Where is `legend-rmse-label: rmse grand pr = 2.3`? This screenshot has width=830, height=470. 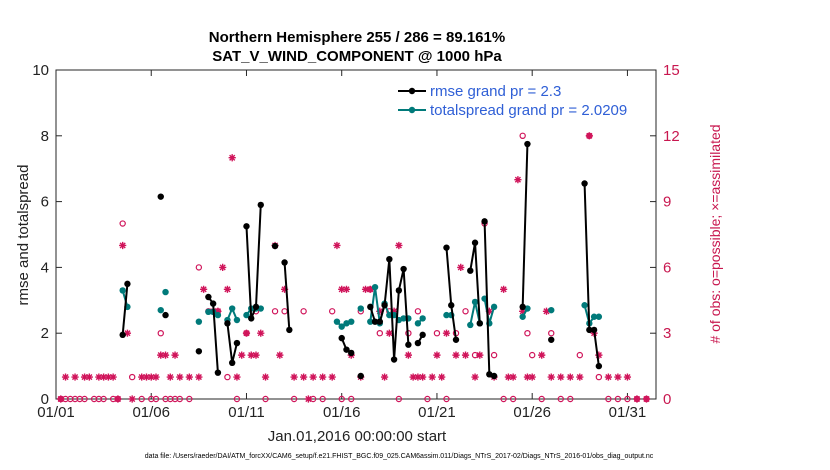
legend-rmse-label: rmse grand pr = 2.3 is located at coordinates (495, 91).